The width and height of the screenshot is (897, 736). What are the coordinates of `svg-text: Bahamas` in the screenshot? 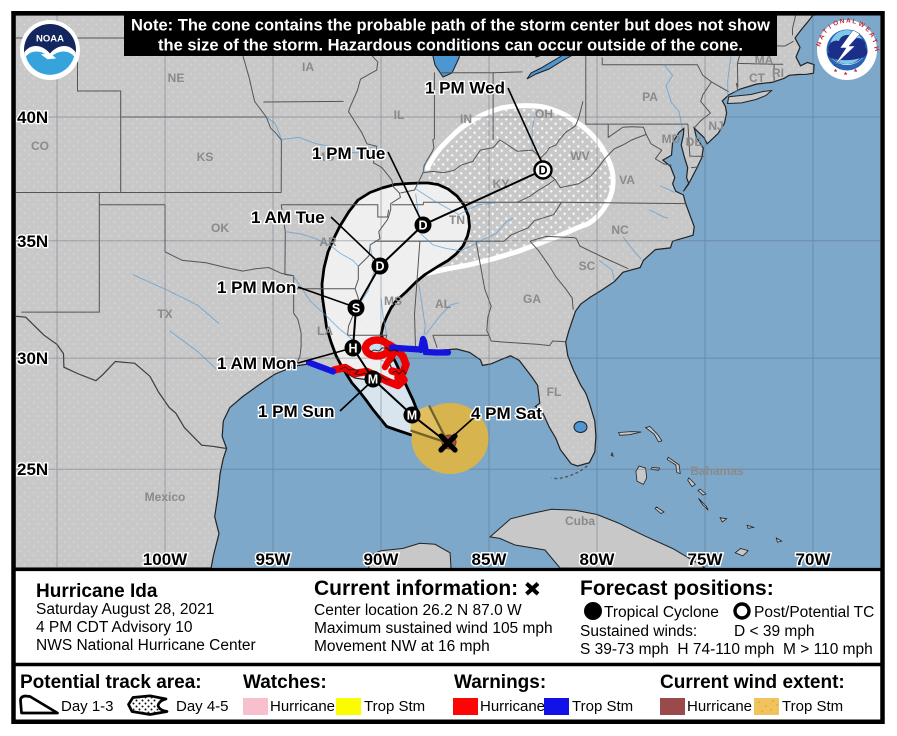 It's located at (717, 471).